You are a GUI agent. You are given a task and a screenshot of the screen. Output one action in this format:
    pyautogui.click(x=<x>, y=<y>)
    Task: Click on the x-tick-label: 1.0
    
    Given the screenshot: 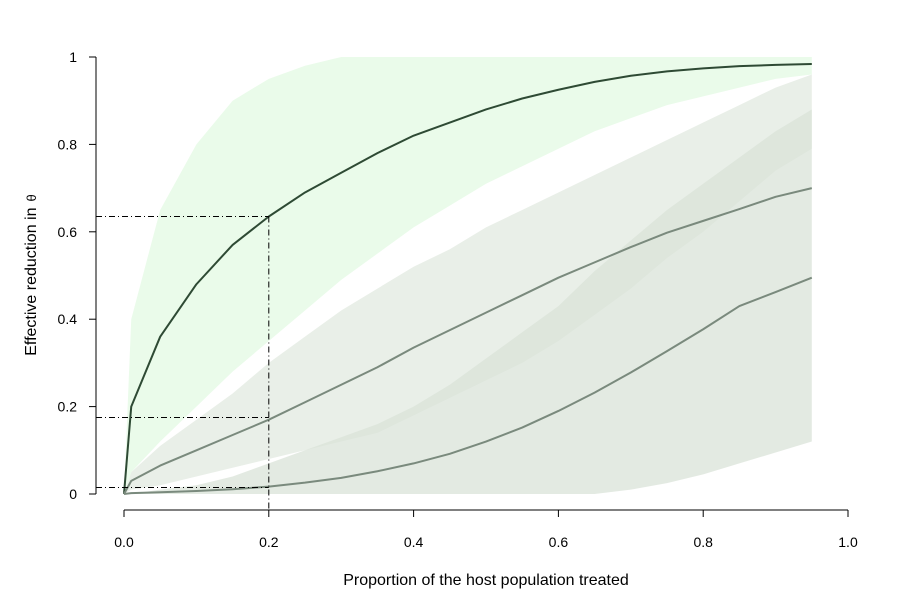 What is the action you would take?
    pyautogui.click(x=848, y=542)
    